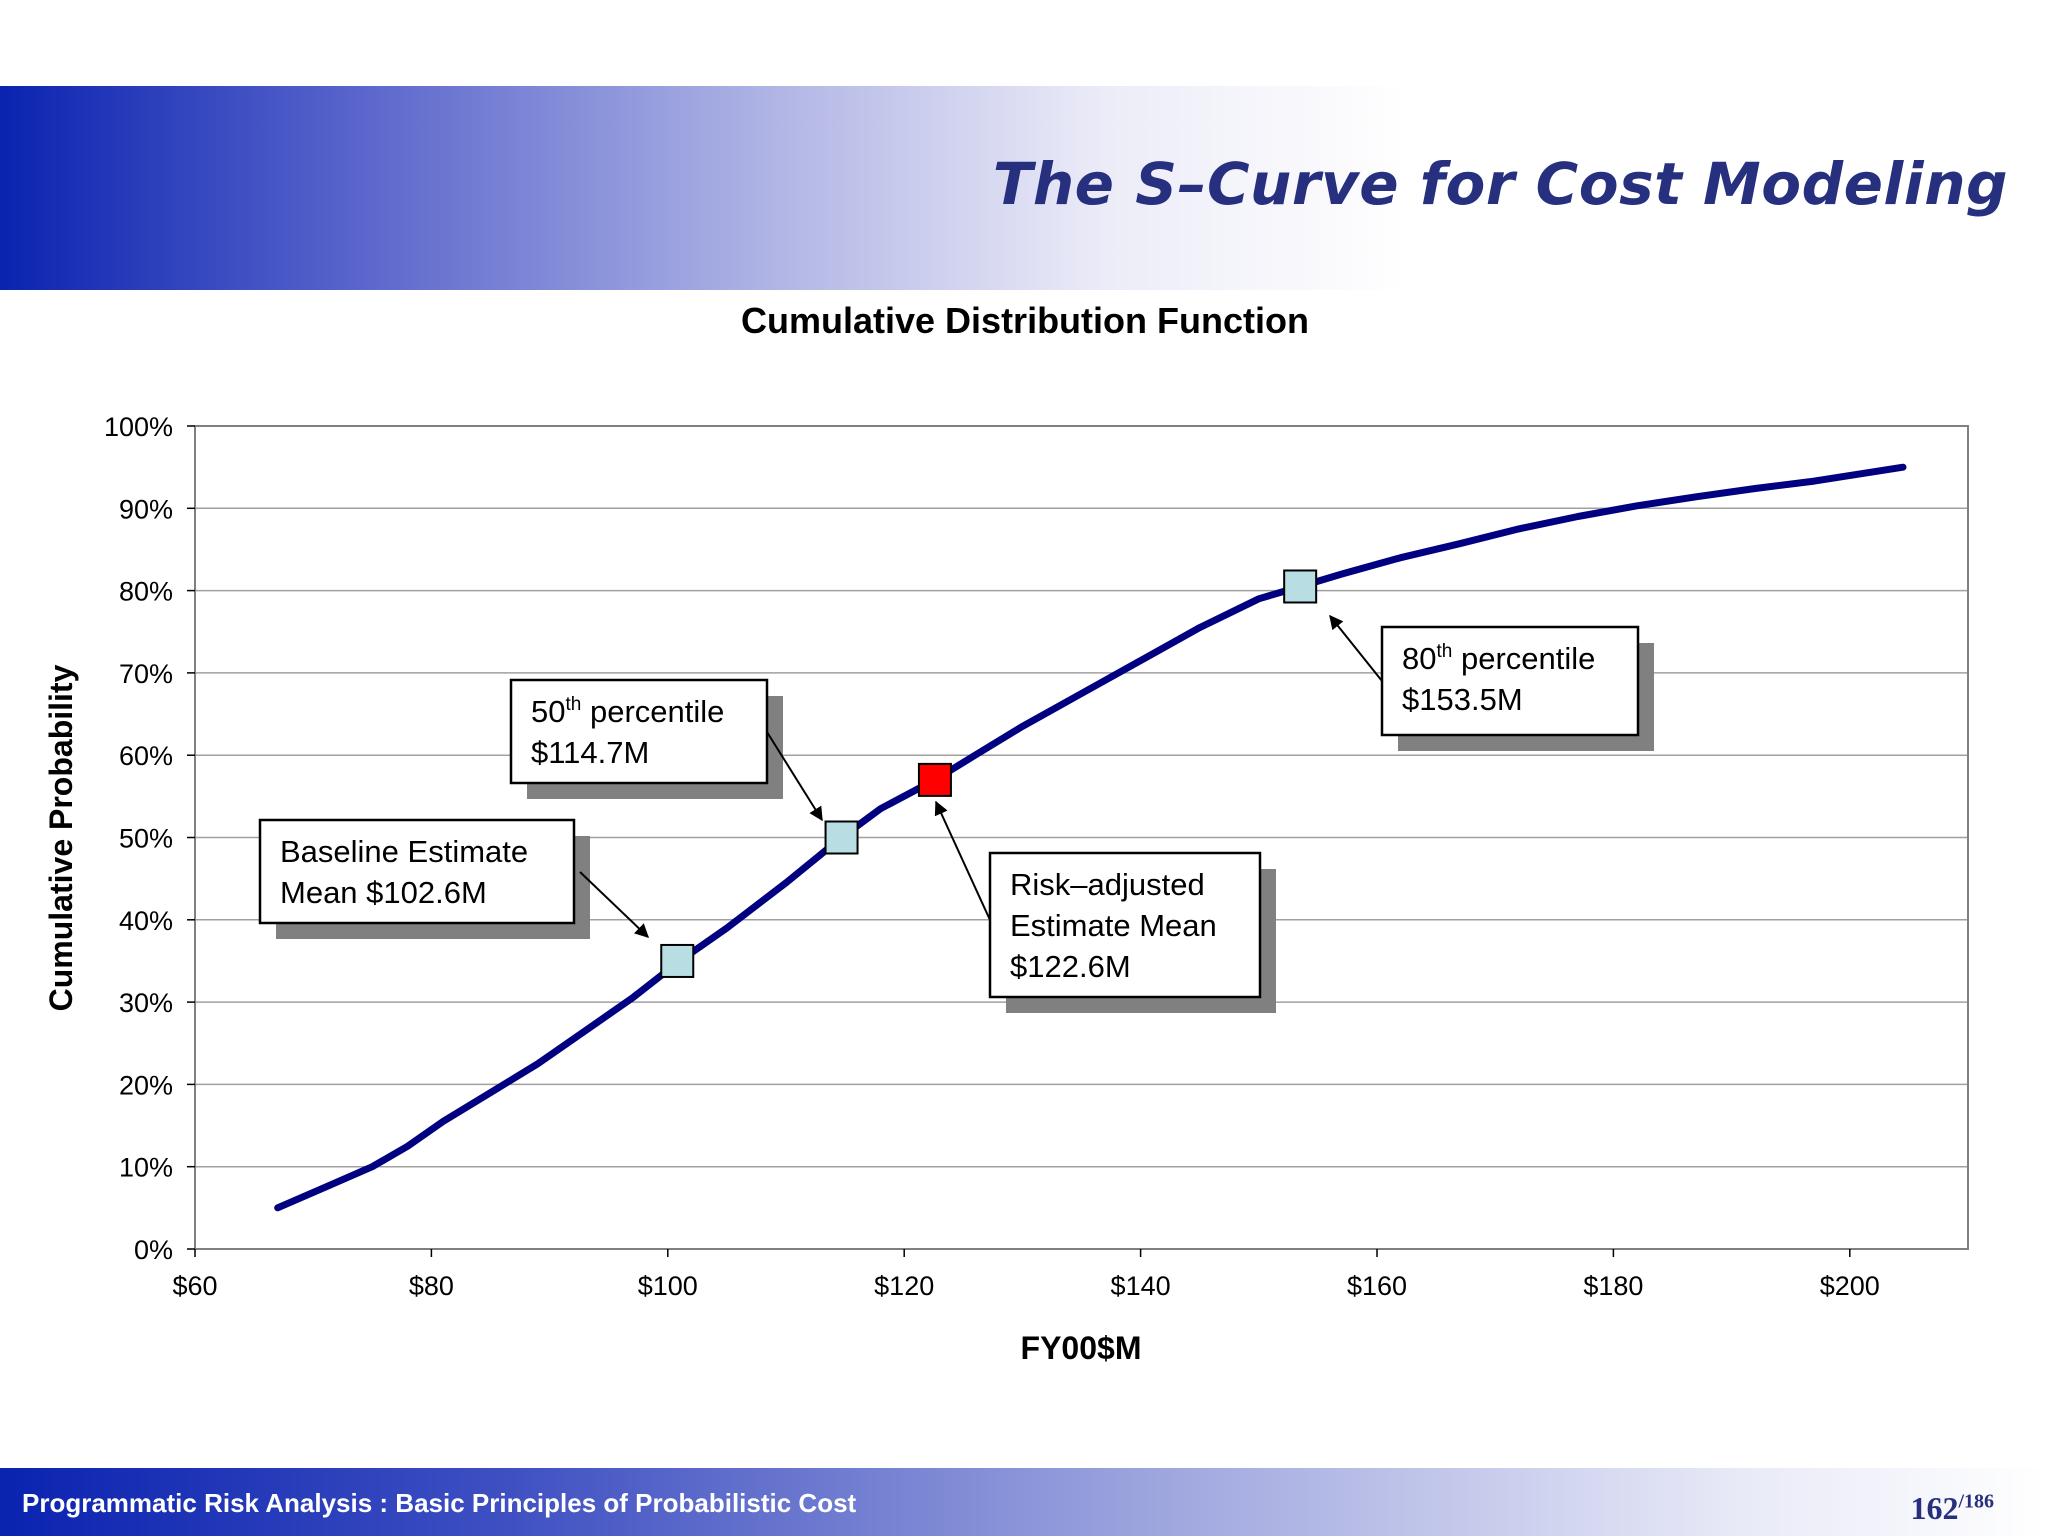 The image size is (2048, 1536). I want to click on x-tick-label: $140, so click(1141, 1286).